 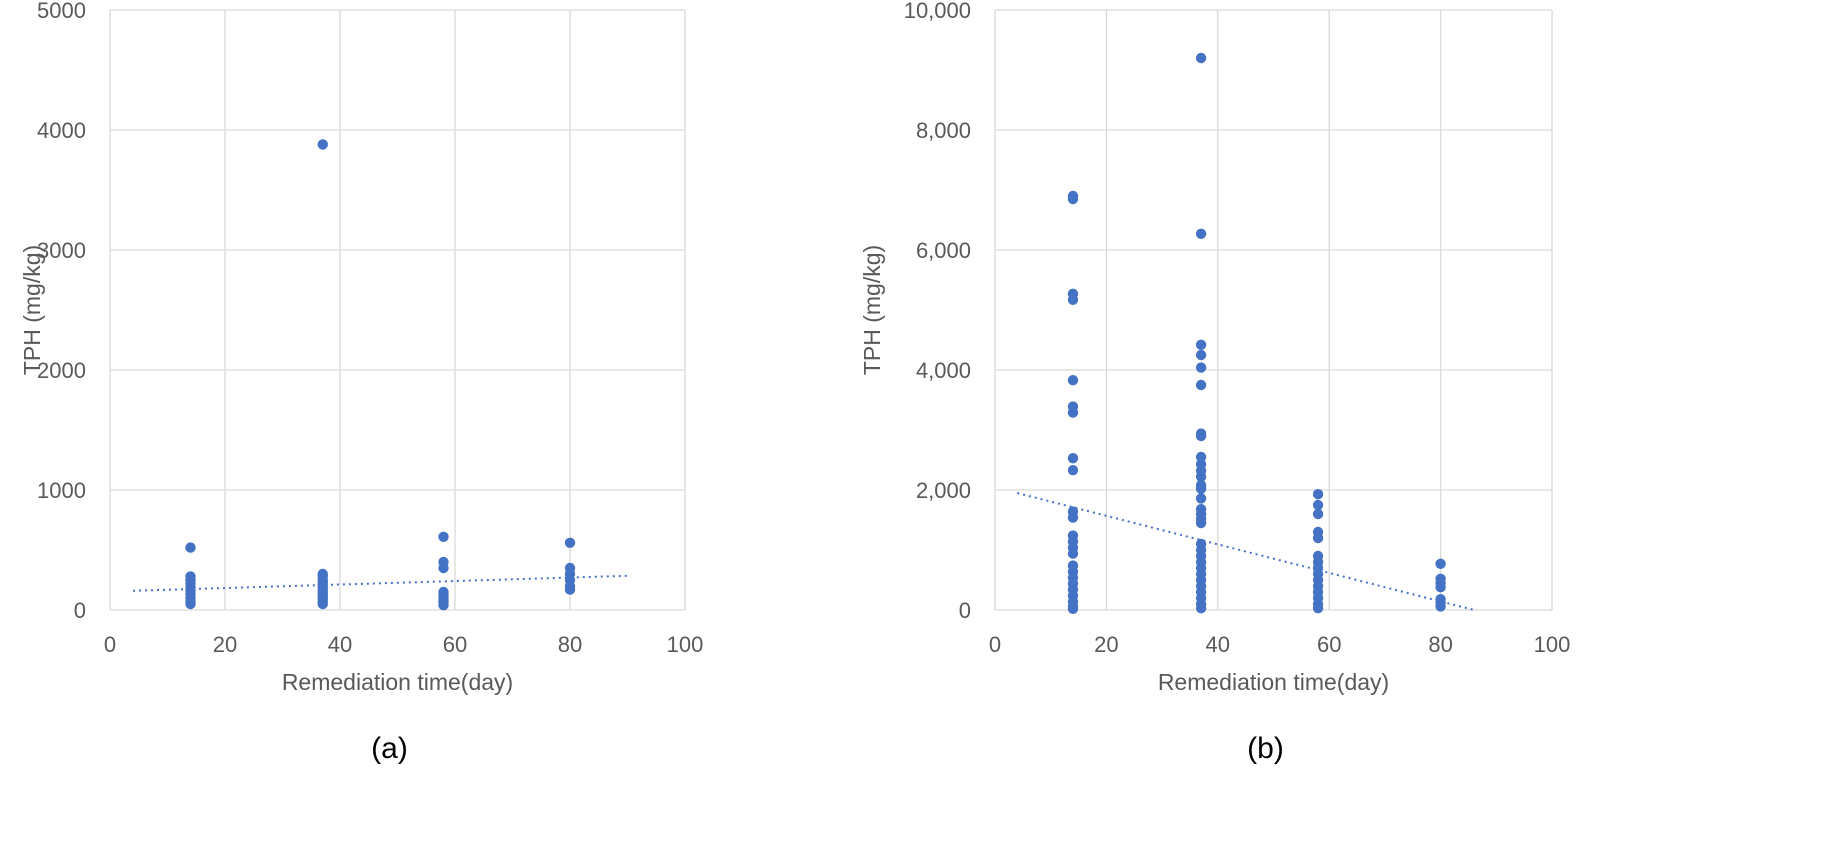 What do you see at coordinates (943, 490) in the screenshot?
I see `y-tick-label: 2,000` at bounding box center [943, 490].